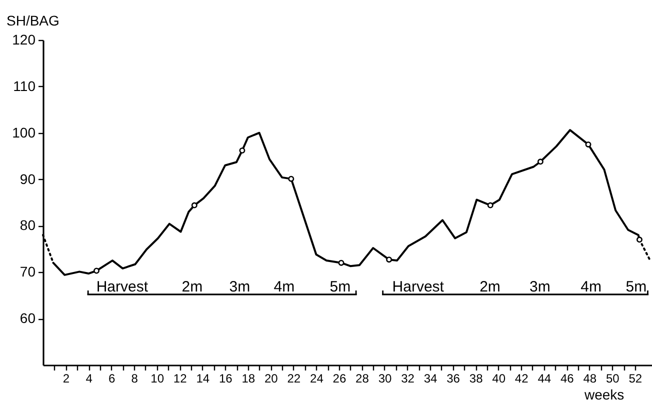 This screenshot has width=652, height=403. Describe the element at coordinates (24, 40) in the screenshot. I see `y-tick-label: 120` at that location.